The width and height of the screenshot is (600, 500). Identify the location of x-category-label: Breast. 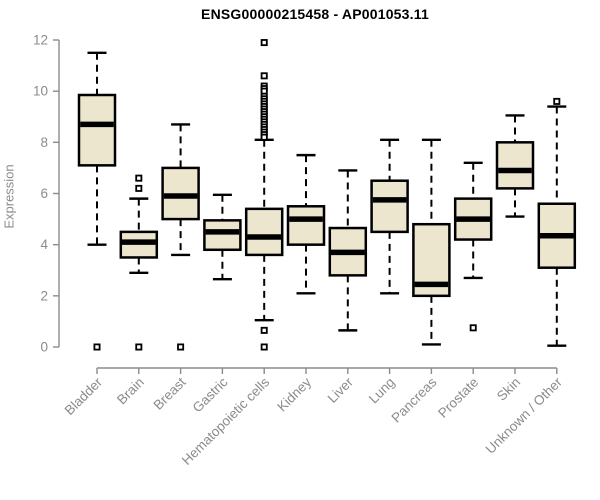
(170, 393).